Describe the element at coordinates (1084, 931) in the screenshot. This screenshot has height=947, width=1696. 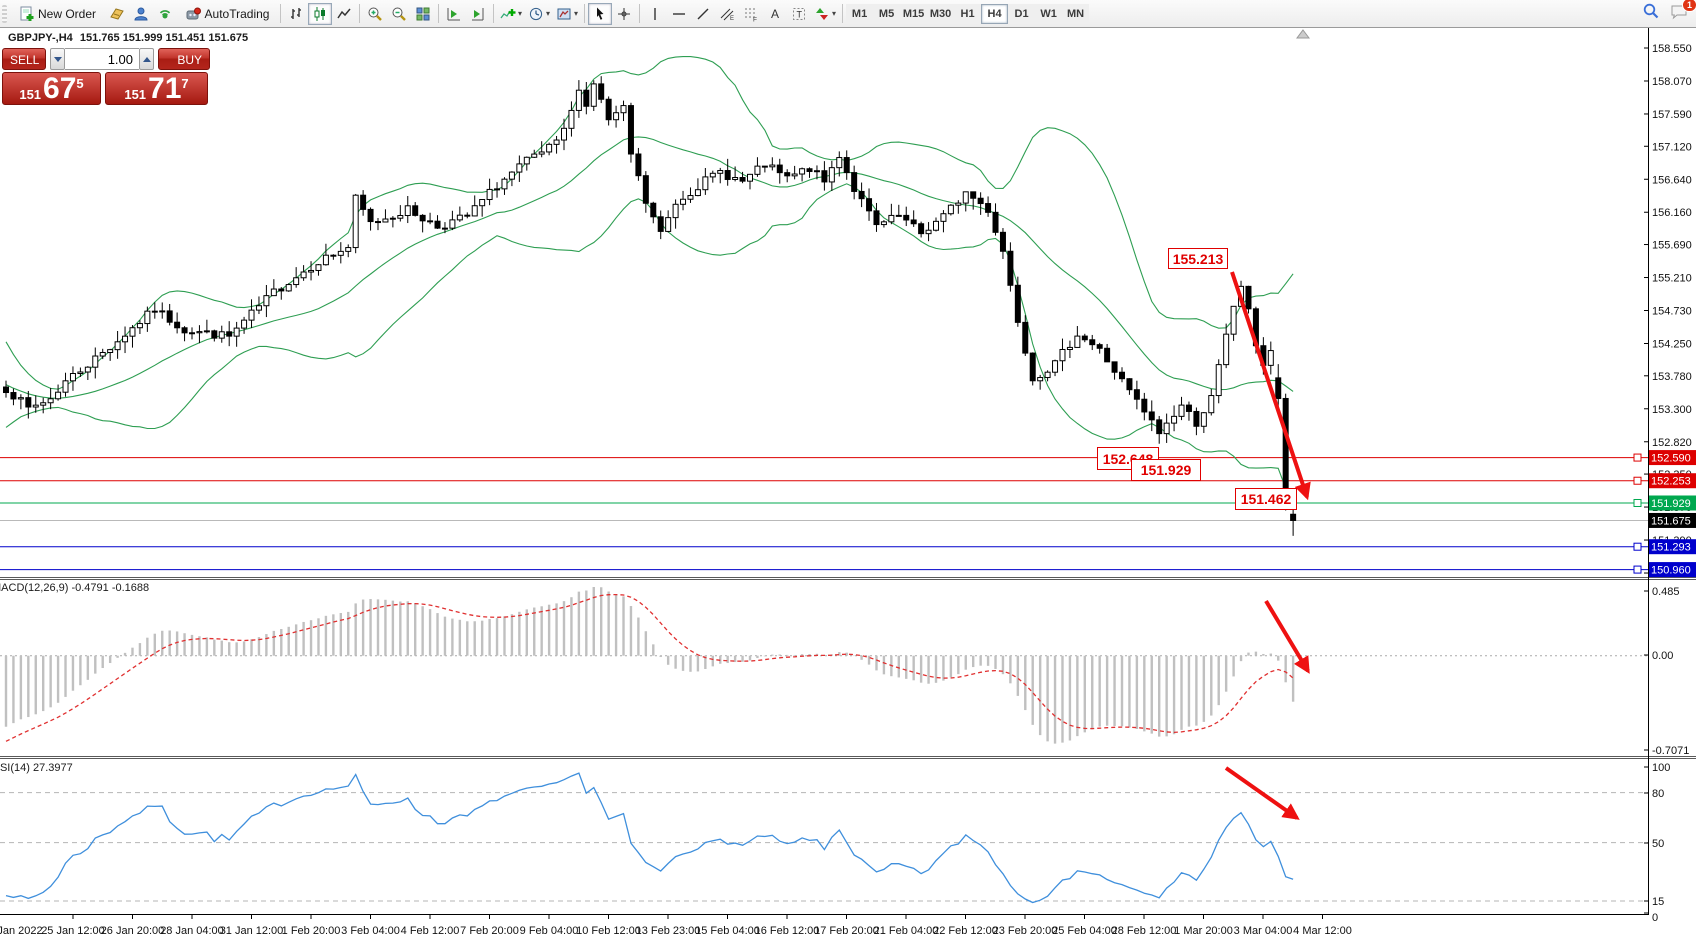
I see `svg-text: 25 Feb 04:00` at that location.